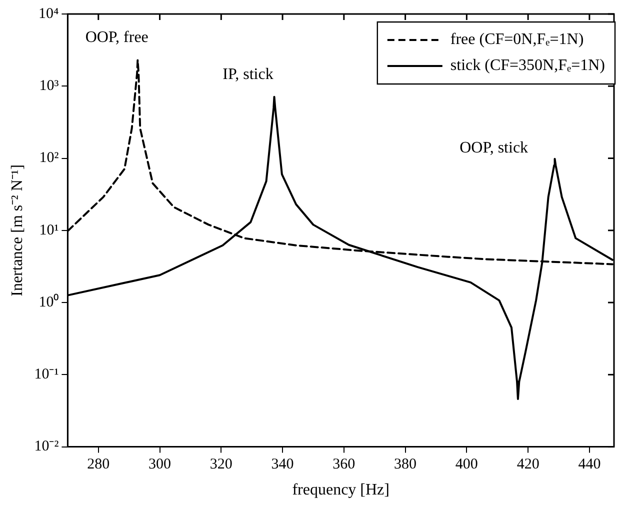 This screenshot has height=508, width=618. What do you see at coordinates (48, 14) in the screenshot?
I see `y-tick-label: 10⁴` at bounding box center [48, 14].